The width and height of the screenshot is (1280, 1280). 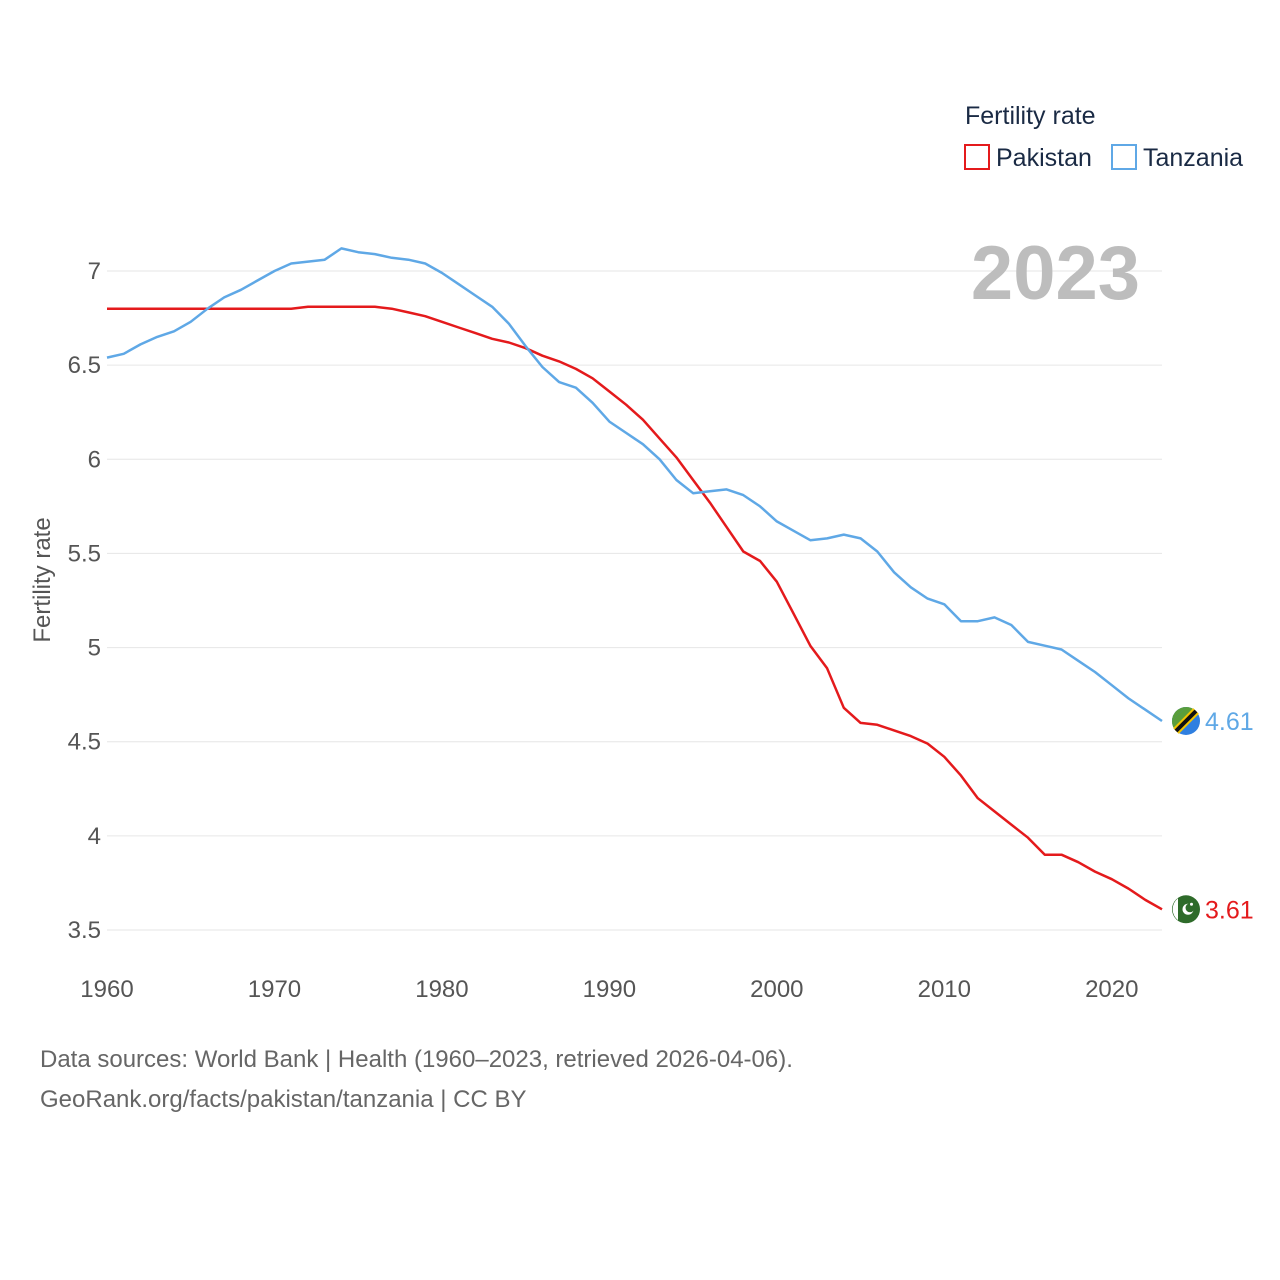 What do you see at coordinates (776, 989) in the screenshot?
I see `x-tick-label: 2000` at bounding box center [776, 989].